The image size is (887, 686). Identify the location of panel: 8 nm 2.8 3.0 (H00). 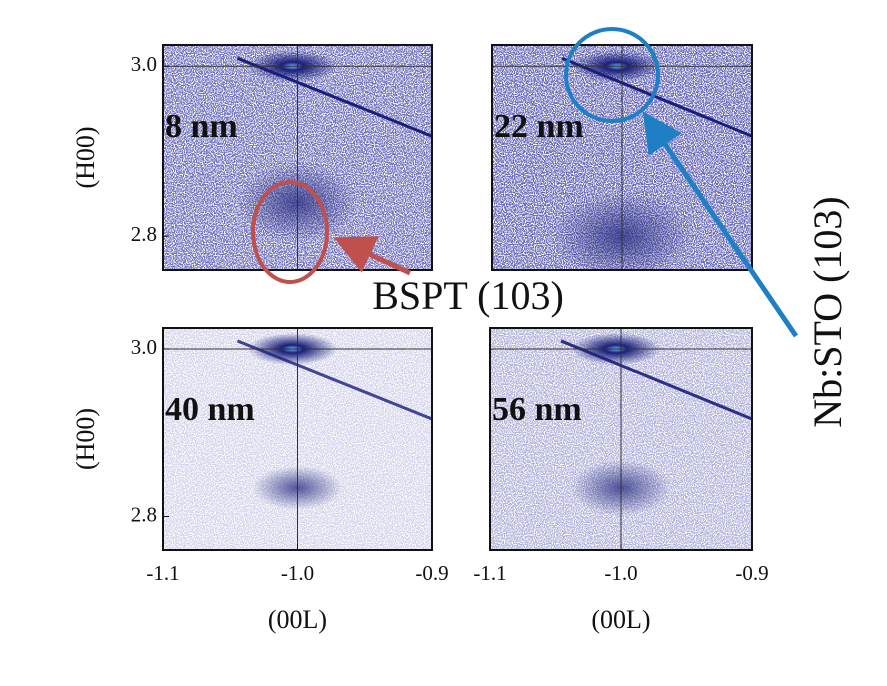
(252, 157).